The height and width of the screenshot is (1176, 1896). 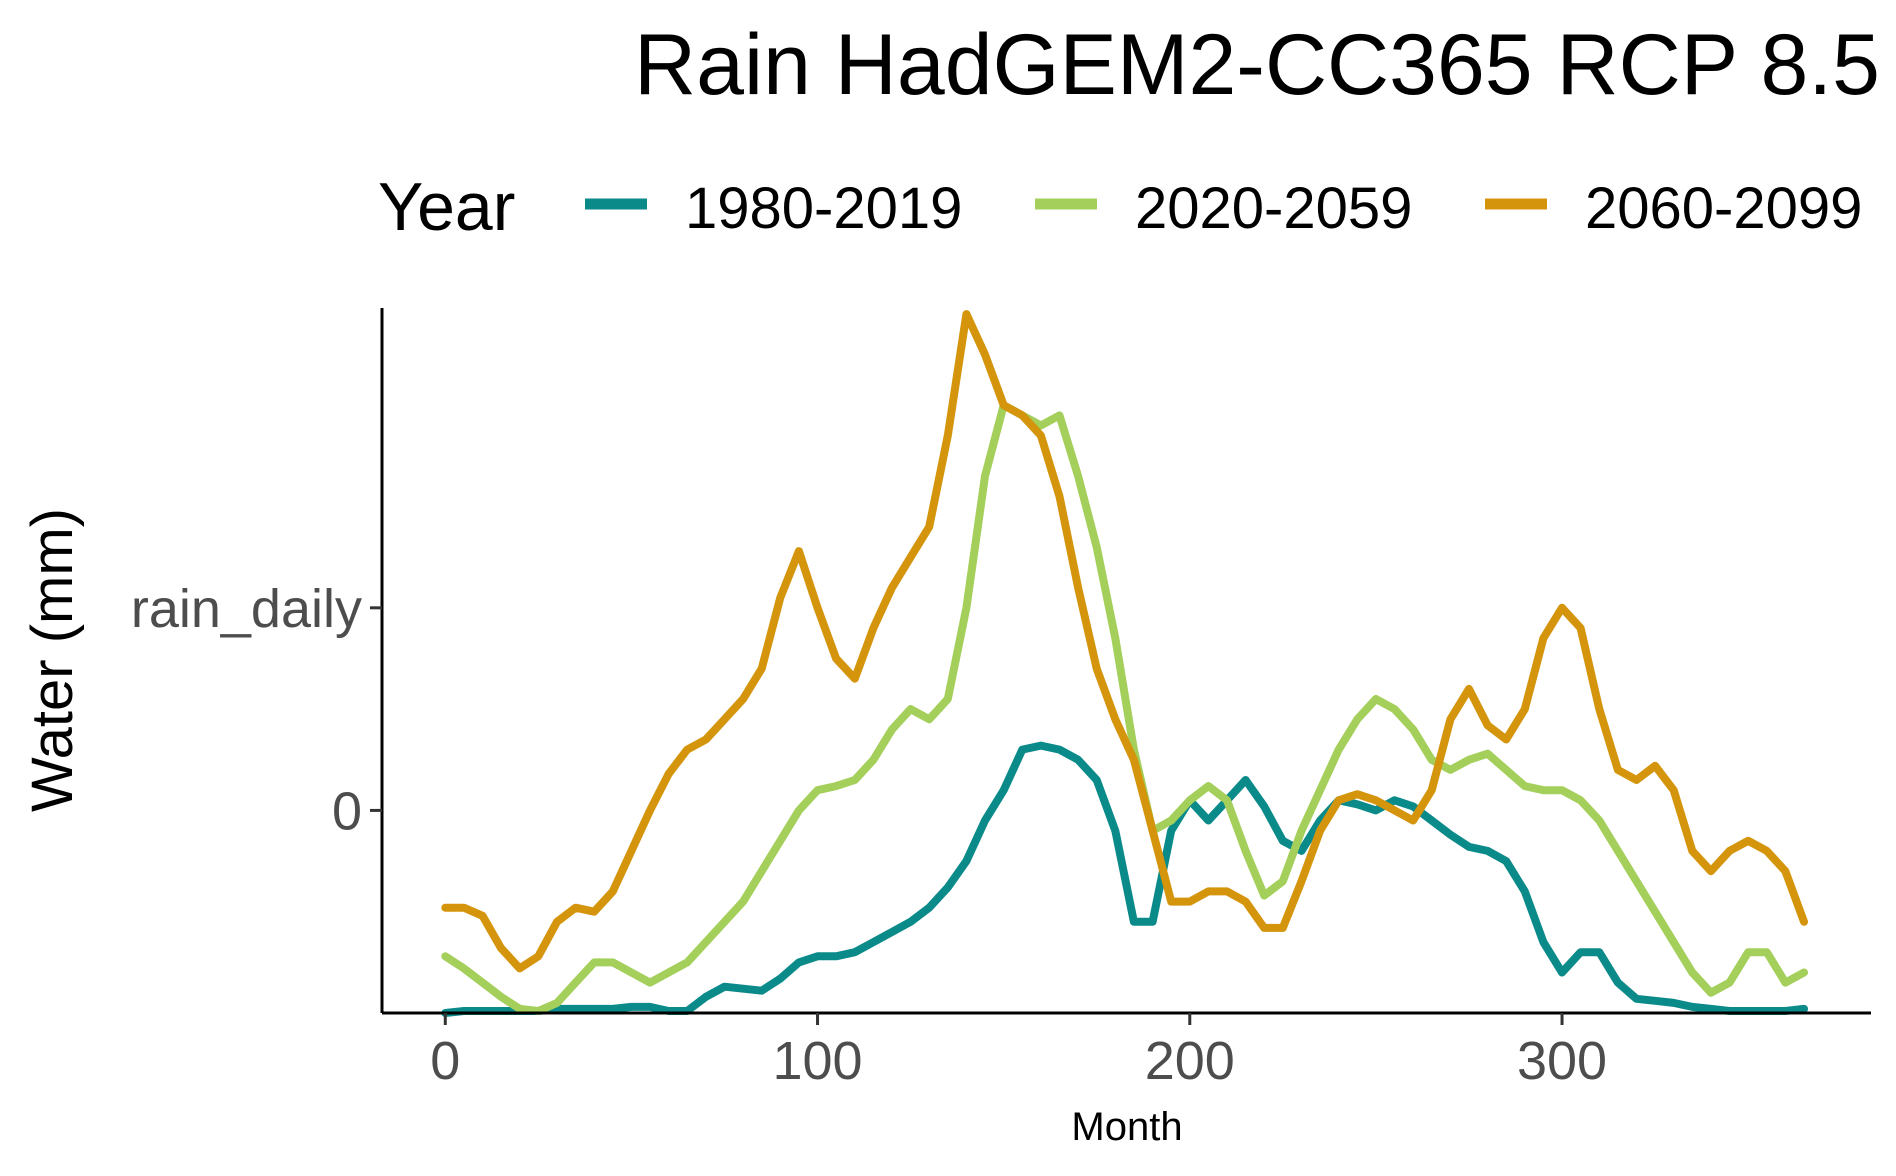 I want to click on legend-title: Year, so click(x=446, y=207).